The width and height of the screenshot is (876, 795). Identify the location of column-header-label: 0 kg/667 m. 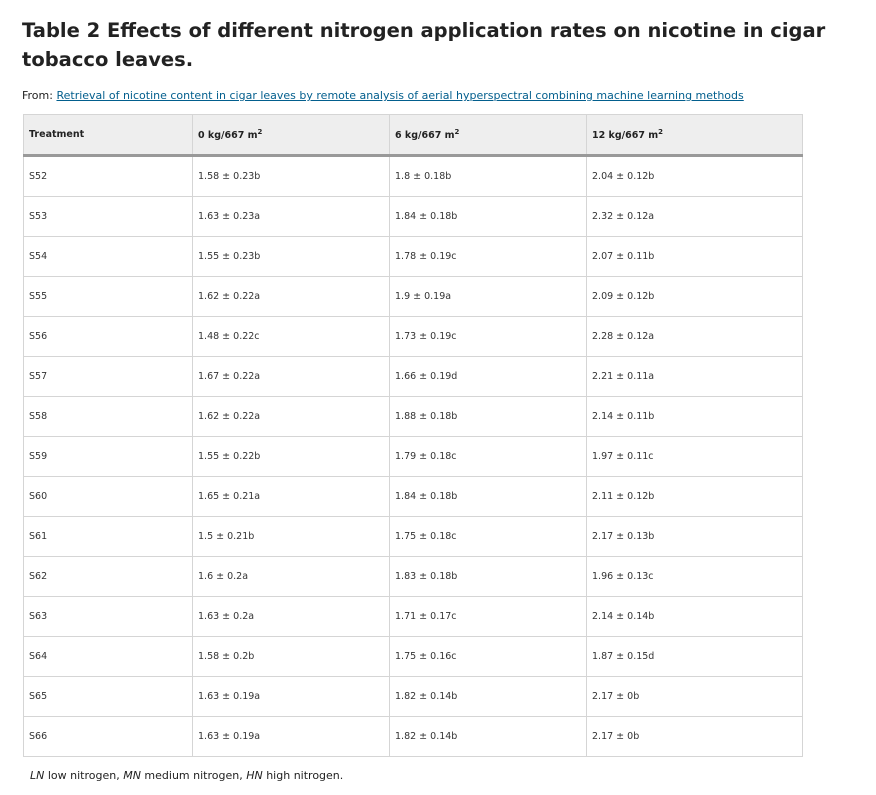
(228, 136).